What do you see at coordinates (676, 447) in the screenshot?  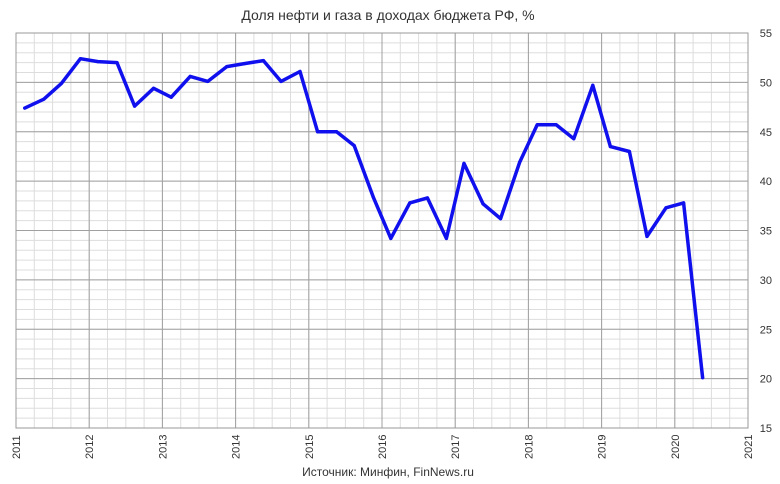 I see `x-tick-label: 2020` at bounding box center [676, 447].